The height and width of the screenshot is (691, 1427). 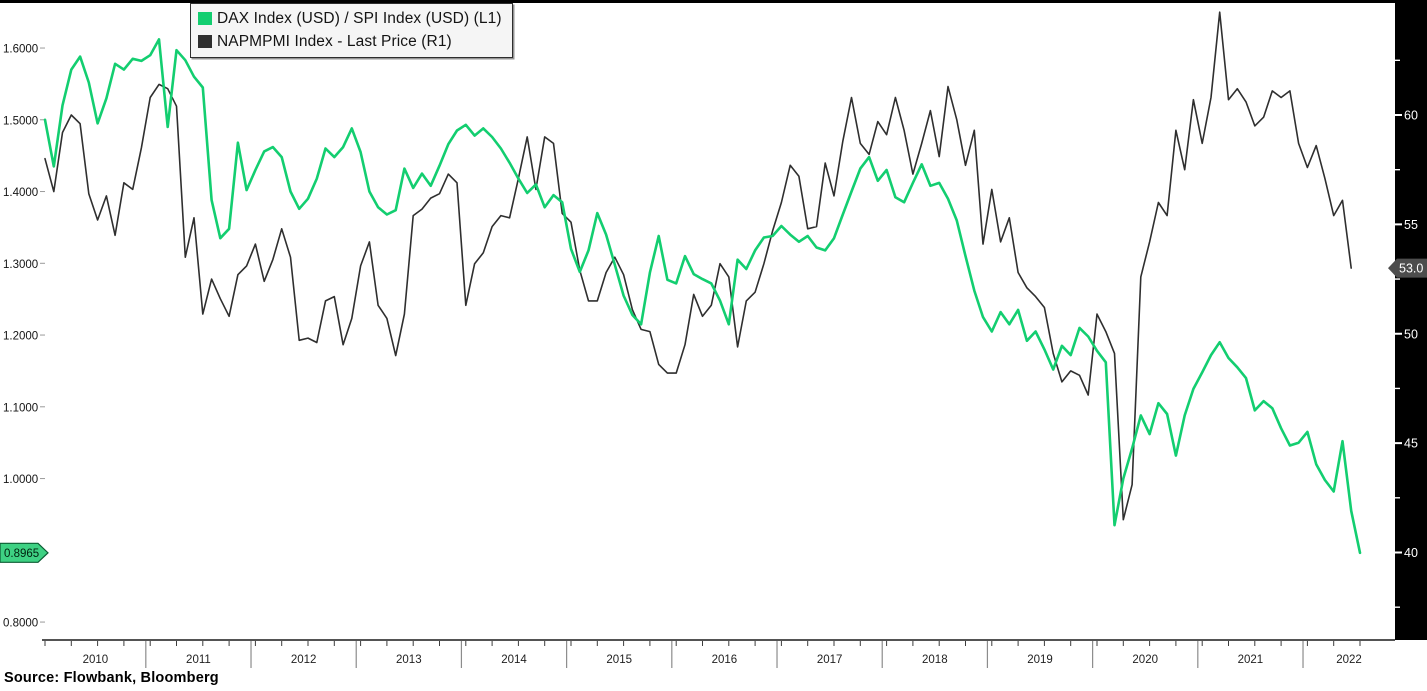 What do you see at coordinates (334, 41) in the screenshot?
I see `legend-label-napmpmi: NAPMPMI Index - Last Price (R1)` at bounding box center [334, 41].